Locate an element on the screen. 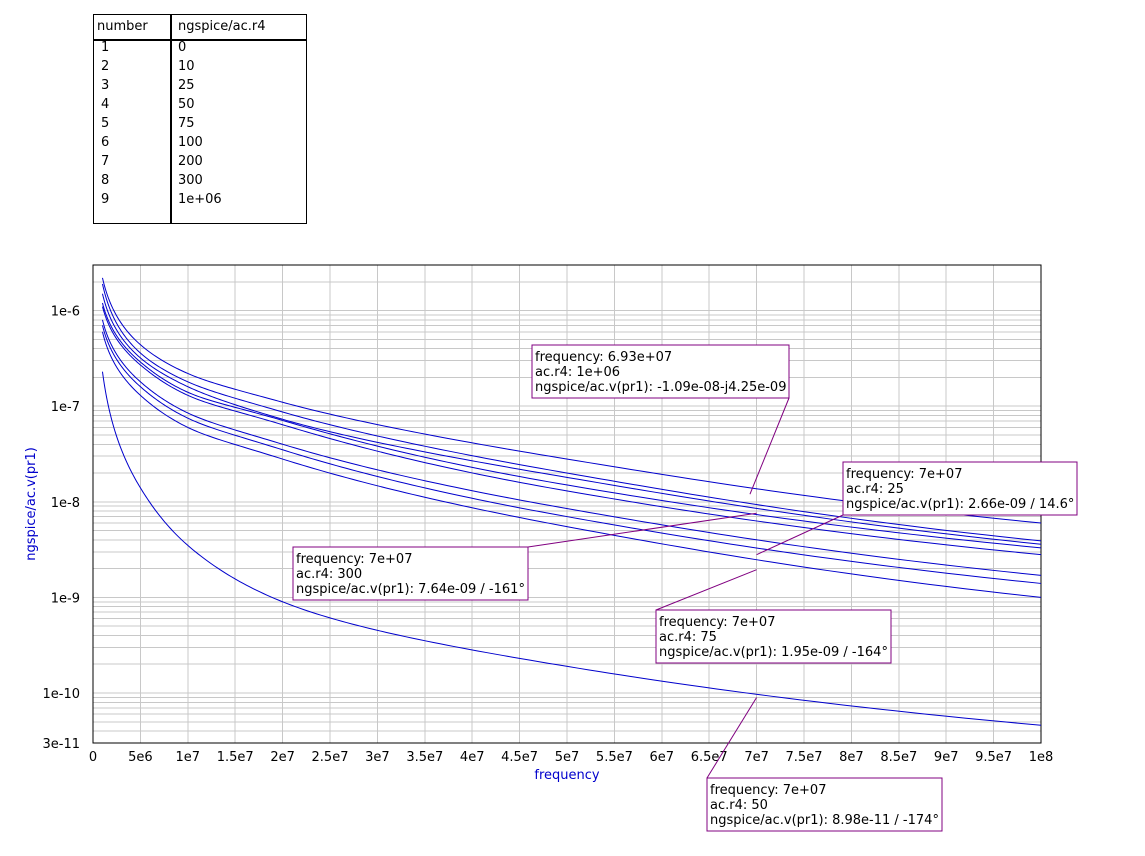 This screenshot has width=1145, height=856. table-cell-value: 25 is located at coordinates (186, 85).